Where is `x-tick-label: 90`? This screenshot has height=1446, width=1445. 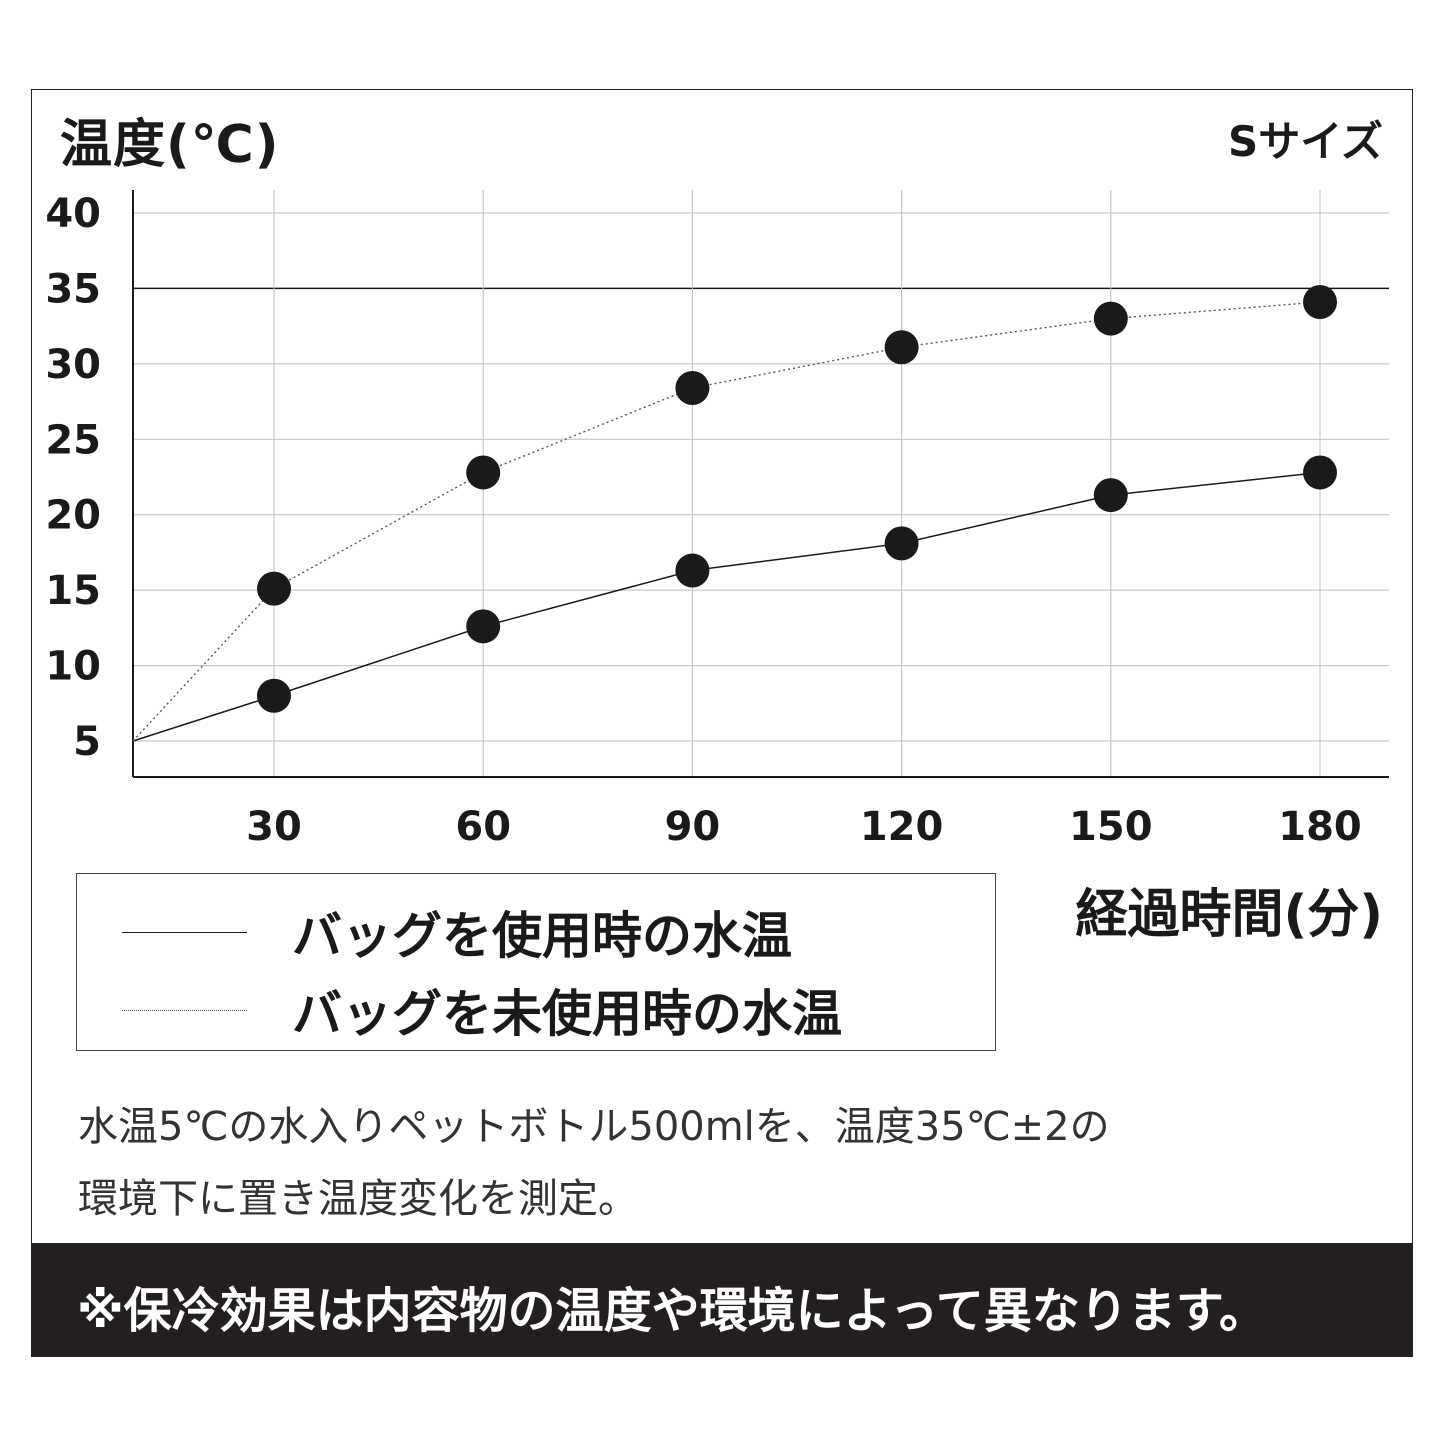 x-tick-label: 90 is located at coordinates (693, 827).